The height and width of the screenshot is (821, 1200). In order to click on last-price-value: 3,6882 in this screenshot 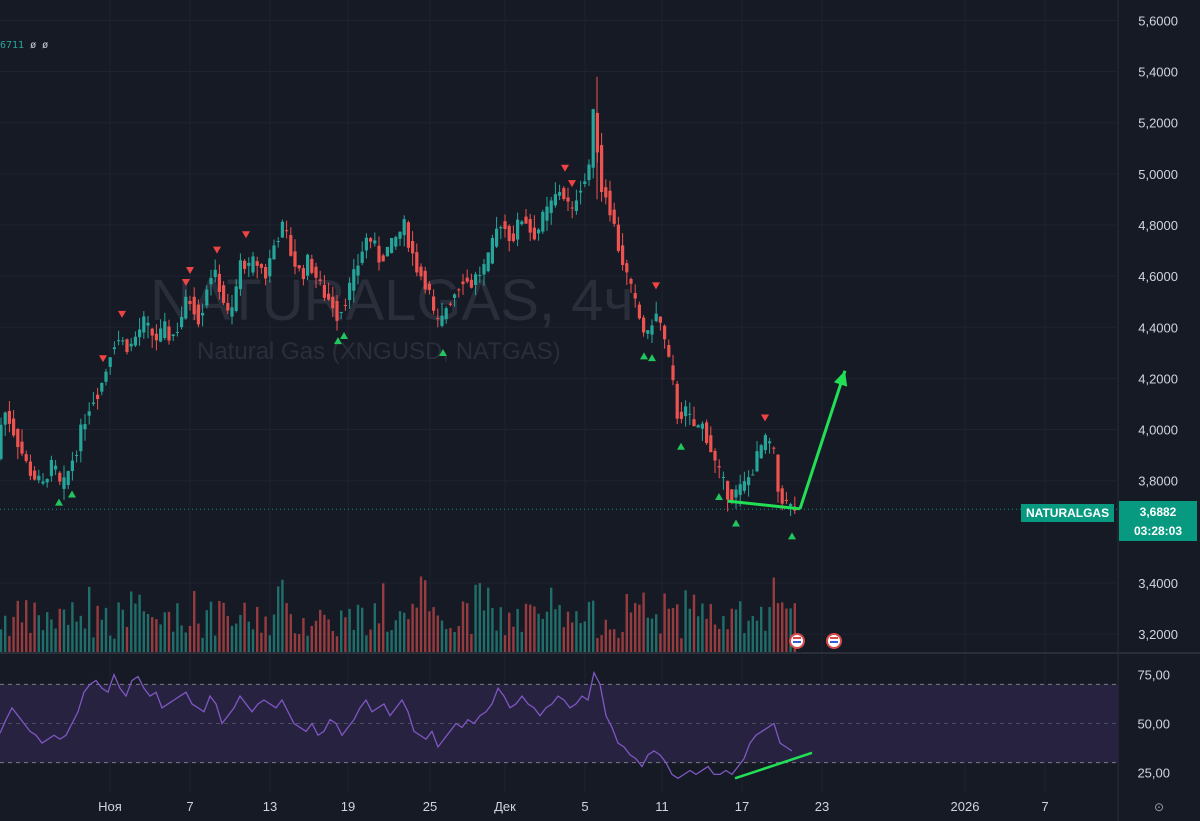, I will do `click(1158, 512)`.